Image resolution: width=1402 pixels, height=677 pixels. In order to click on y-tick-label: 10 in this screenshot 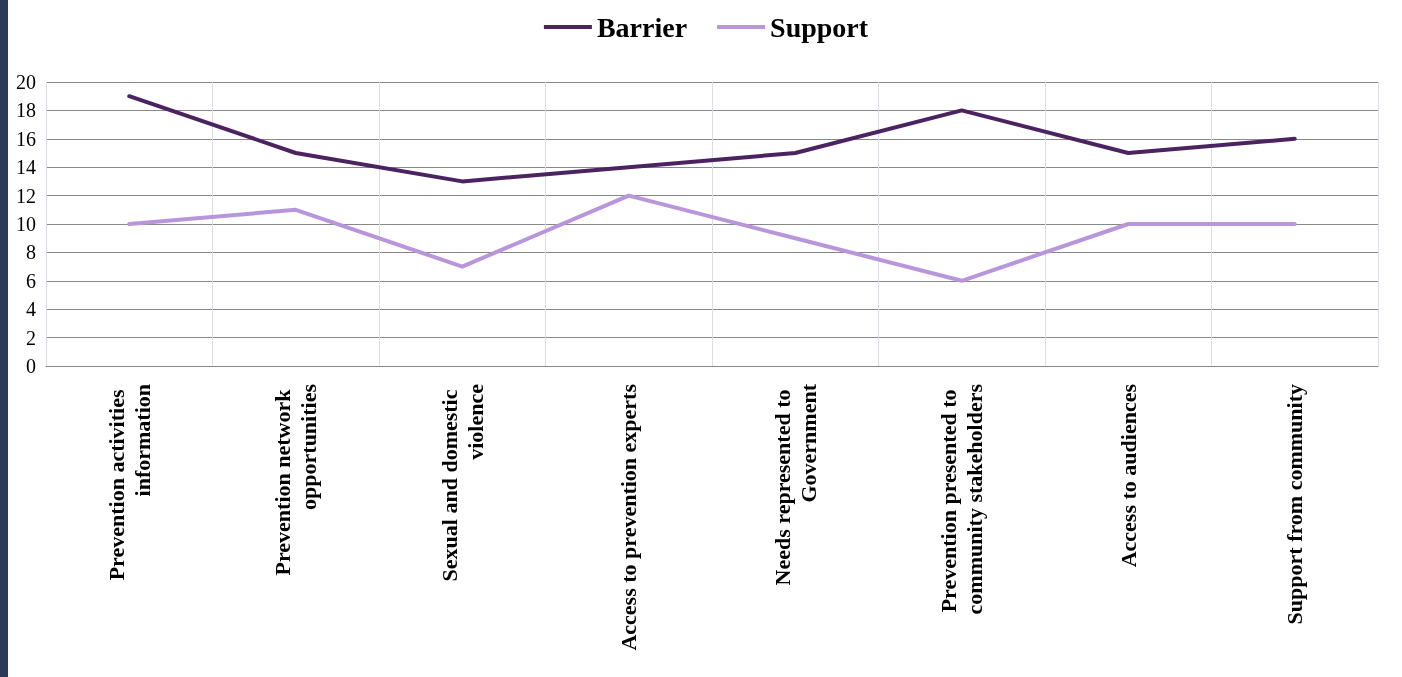, I will do `click(26, 224)`.